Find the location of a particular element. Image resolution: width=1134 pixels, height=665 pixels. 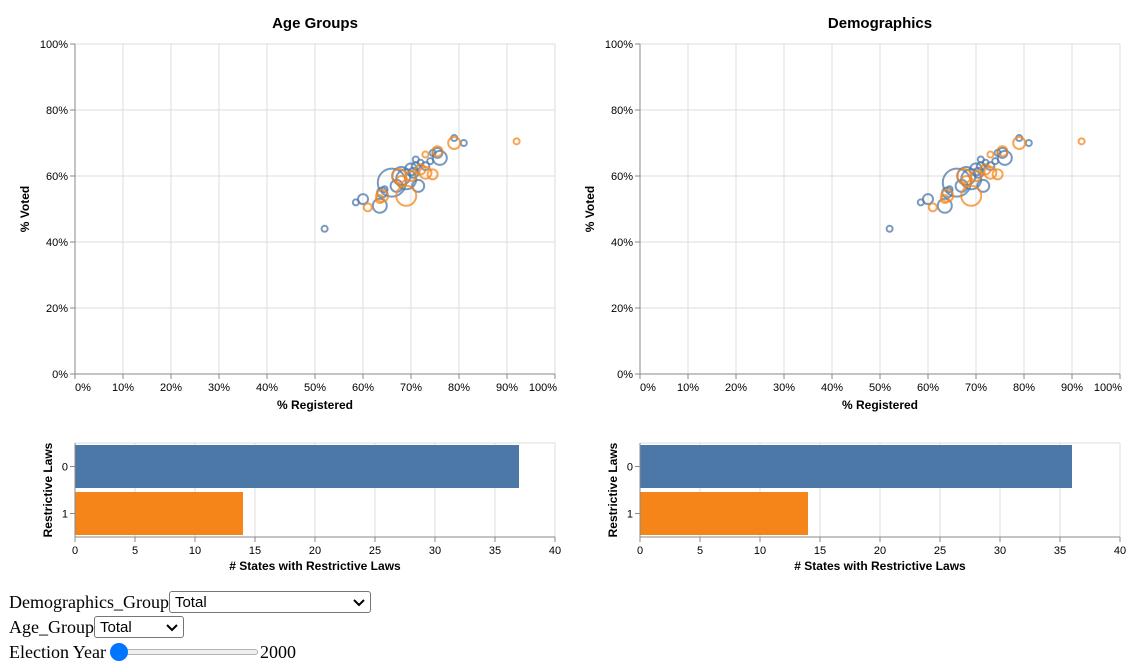

demographics-group-value: Total is located at coordinates (190, 602).